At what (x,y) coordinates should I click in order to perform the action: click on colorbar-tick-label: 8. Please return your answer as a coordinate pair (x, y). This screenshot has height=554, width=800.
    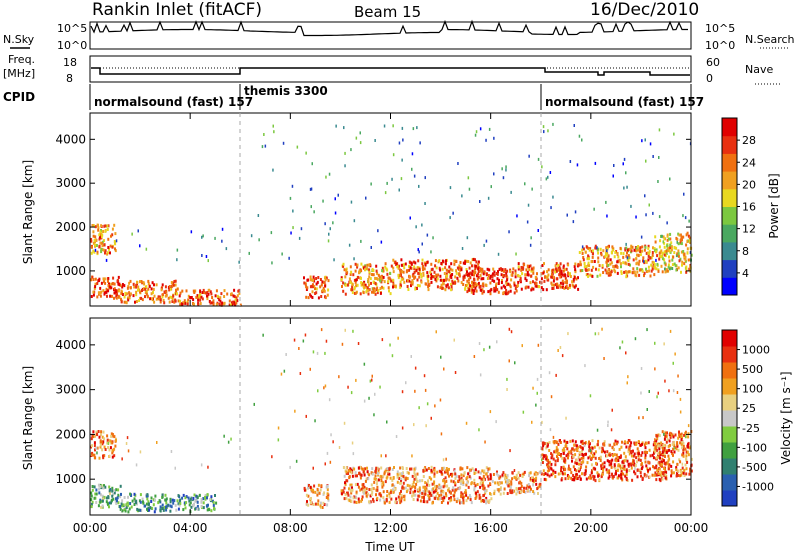
    Looking at the image, I should click on (745, 251).